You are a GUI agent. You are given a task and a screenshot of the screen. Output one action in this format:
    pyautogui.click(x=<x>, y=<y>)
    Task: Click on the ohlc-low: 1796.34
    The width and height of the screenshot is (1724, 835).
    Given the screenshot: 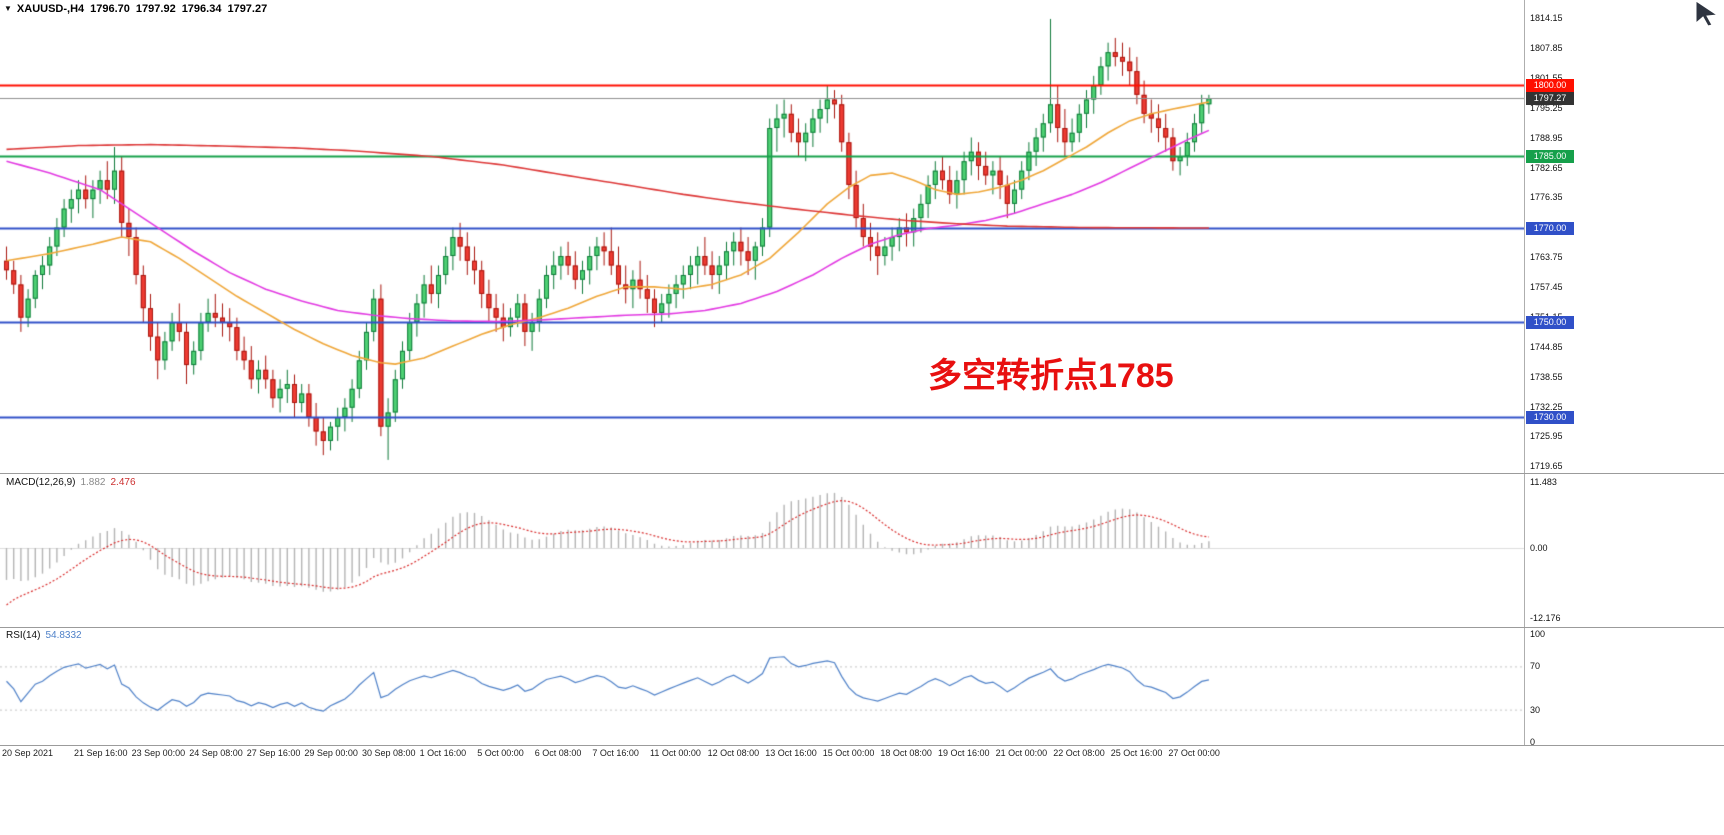 What is the action you would take?
    pyautogui.click(x=201, y=9)
    